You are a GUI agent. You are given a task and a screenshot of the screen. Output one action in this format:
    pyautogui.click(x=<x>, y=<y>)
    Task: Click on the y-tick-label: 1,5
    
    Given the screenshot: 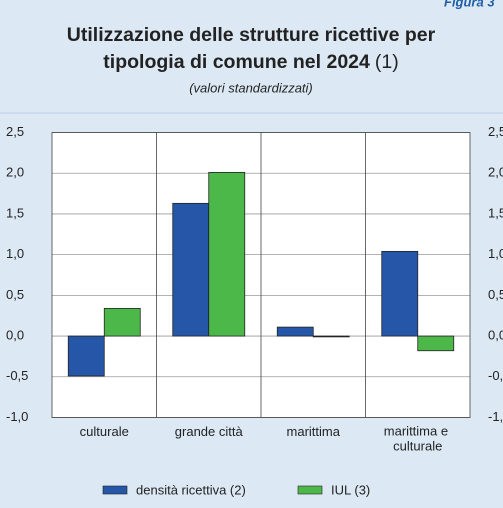 What is the action you would take?
    pyautogui.click(x=15, y=212)
    